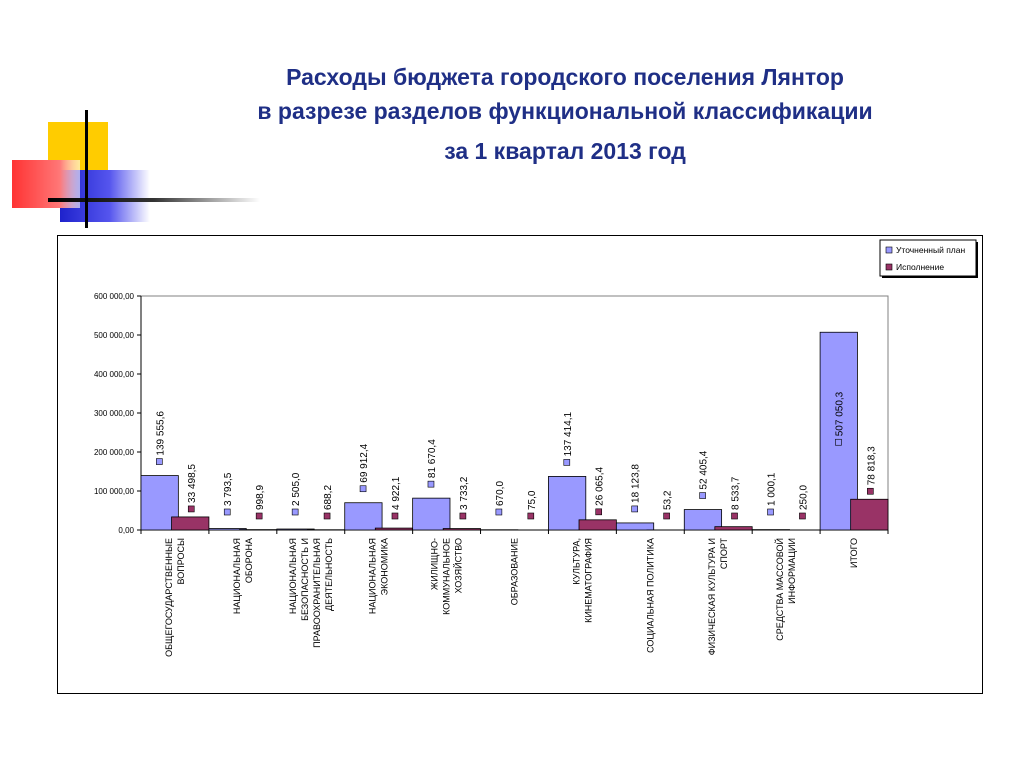 The image size is (1024, 768). Describe the element at coordinates (317, 593) in the screenshot. I see `category-label: ПРАВООХРАНИТЕЛЬНАЯ` at that location.